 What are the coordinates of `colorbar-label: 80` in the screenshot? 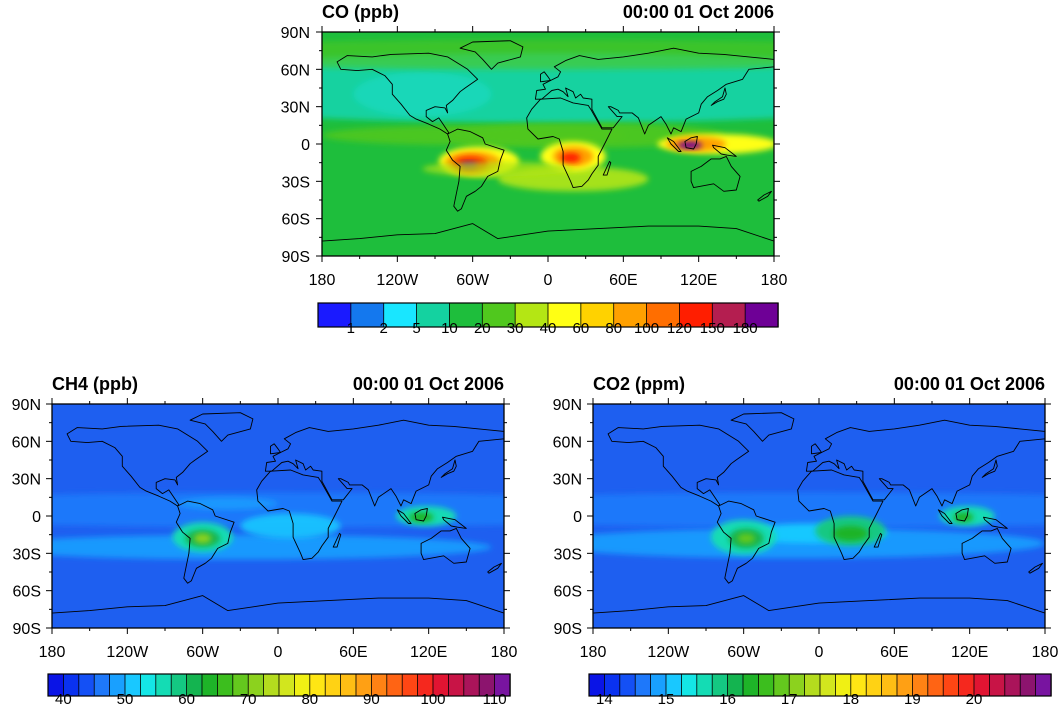 It's located at (613, 328).